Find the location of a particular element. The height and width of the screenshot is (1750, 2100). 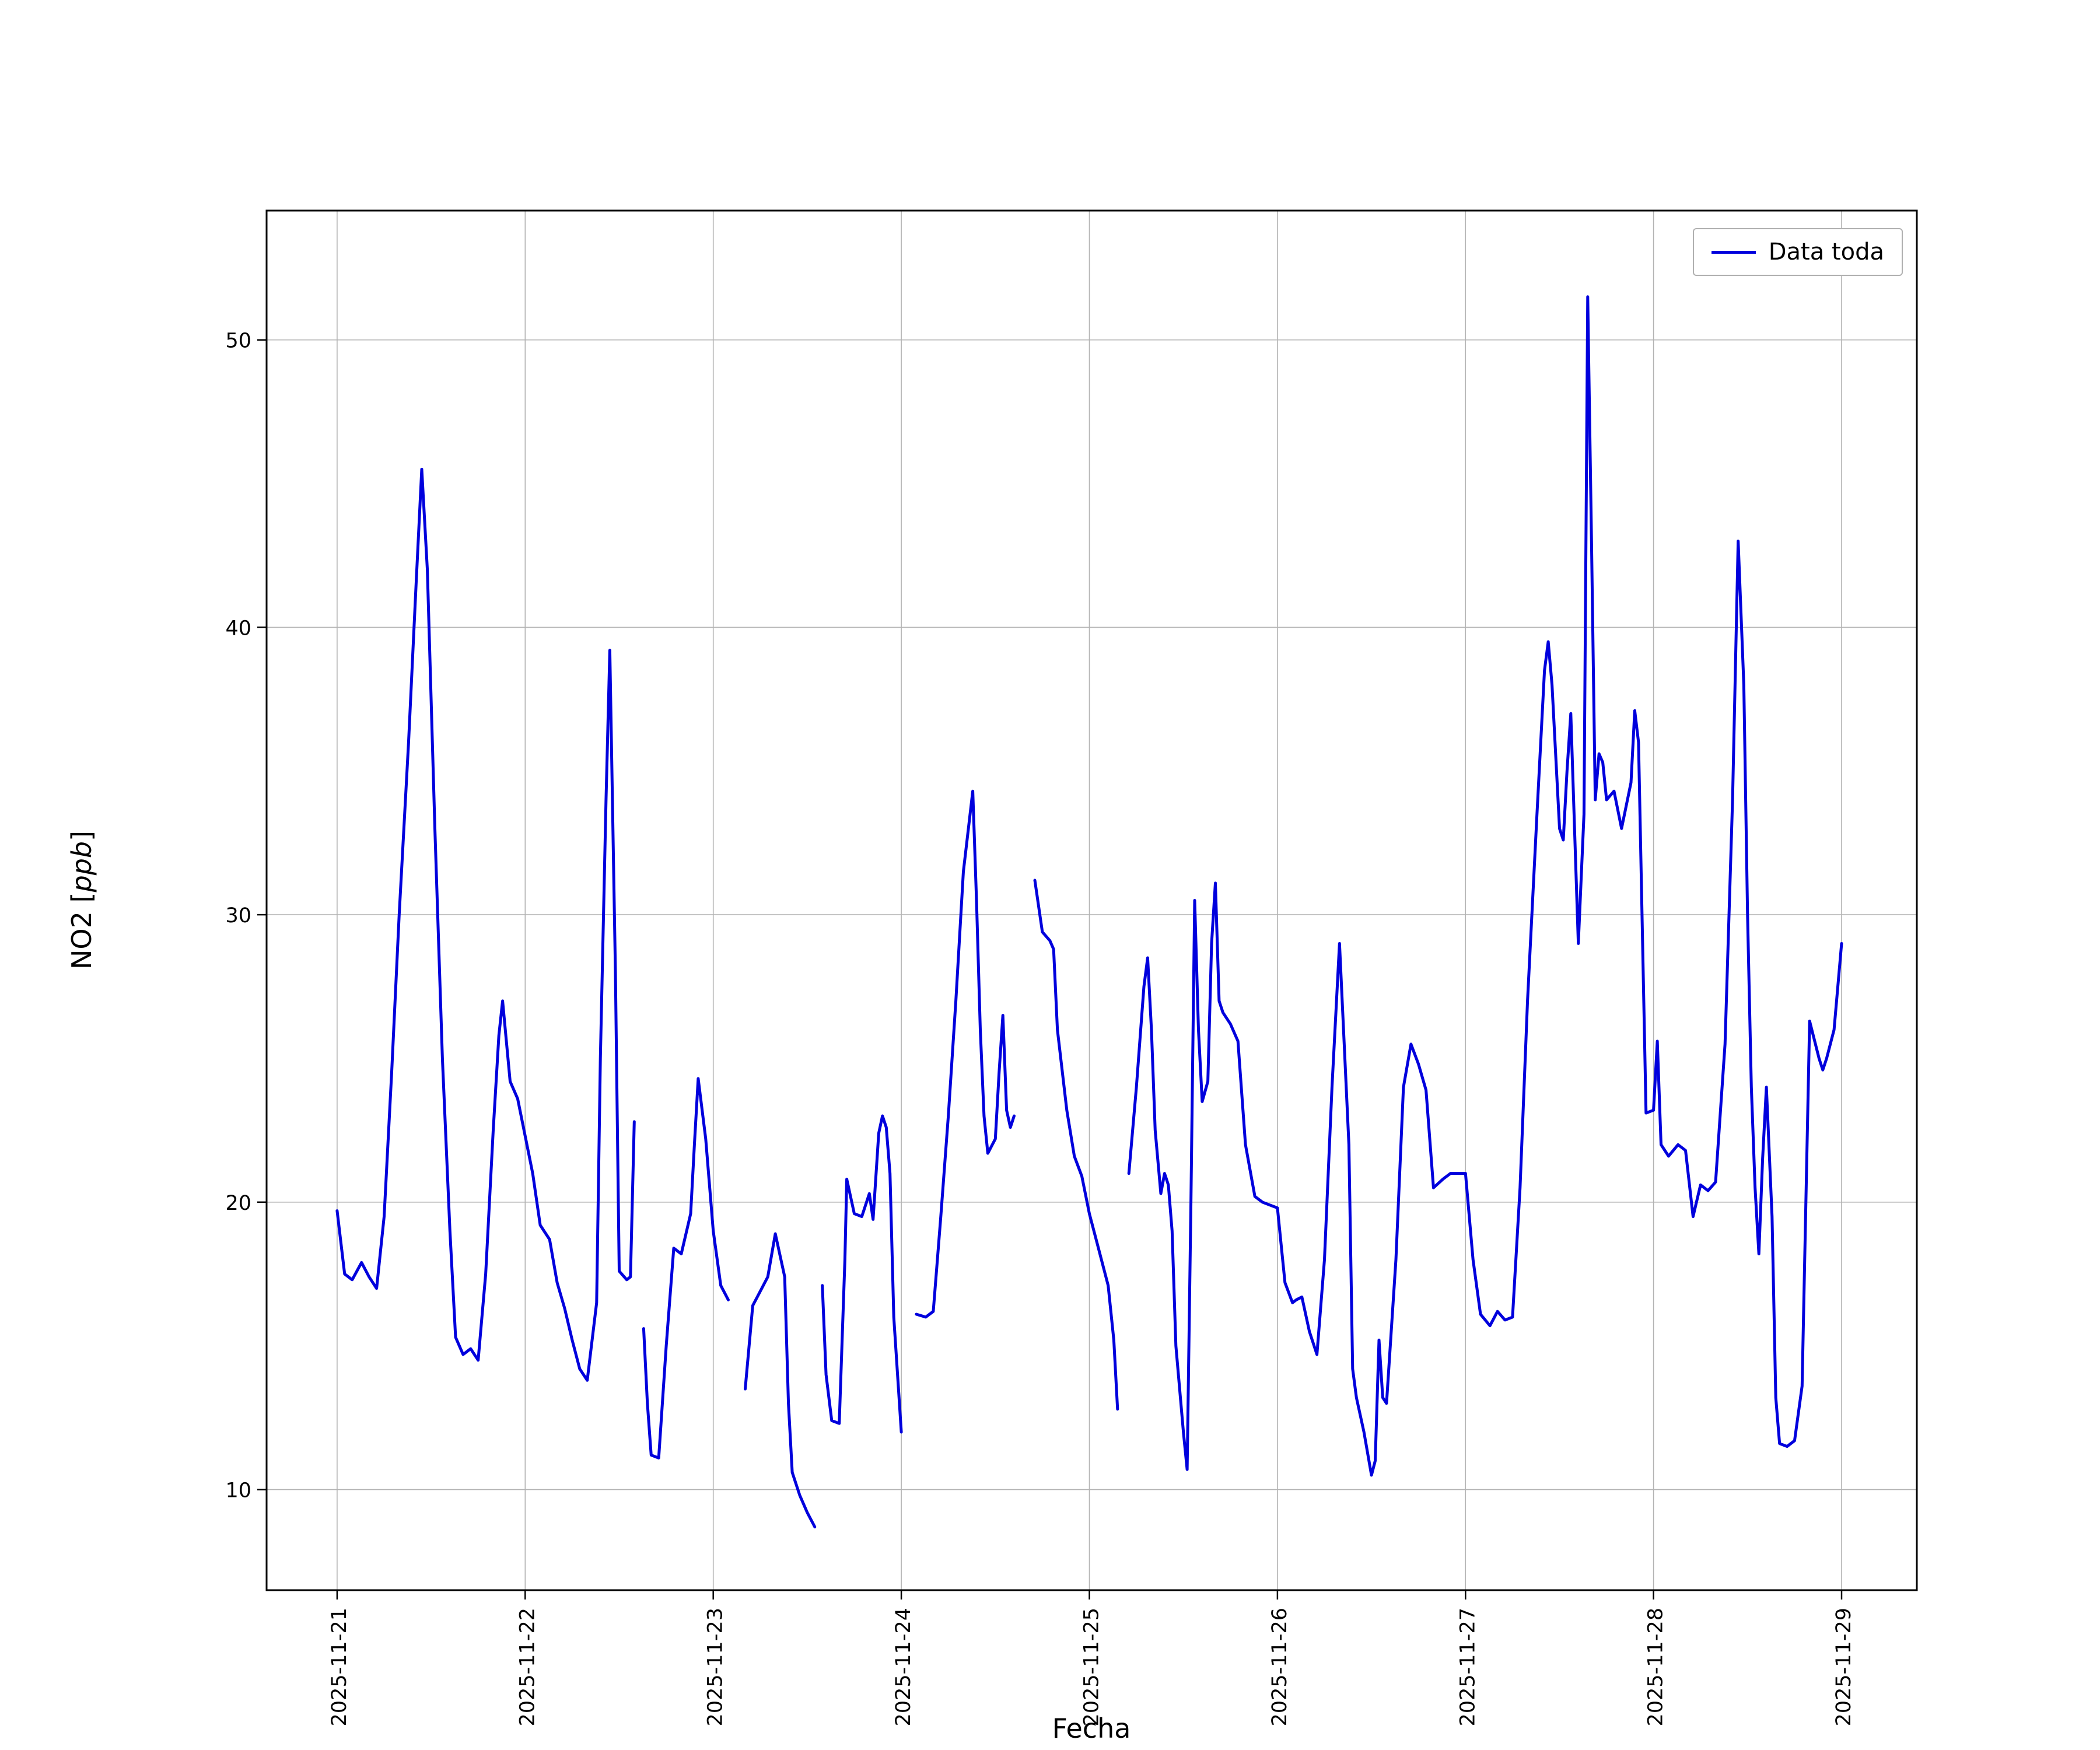

y-tick-label: 10 is located at coordinates (238, 1491).